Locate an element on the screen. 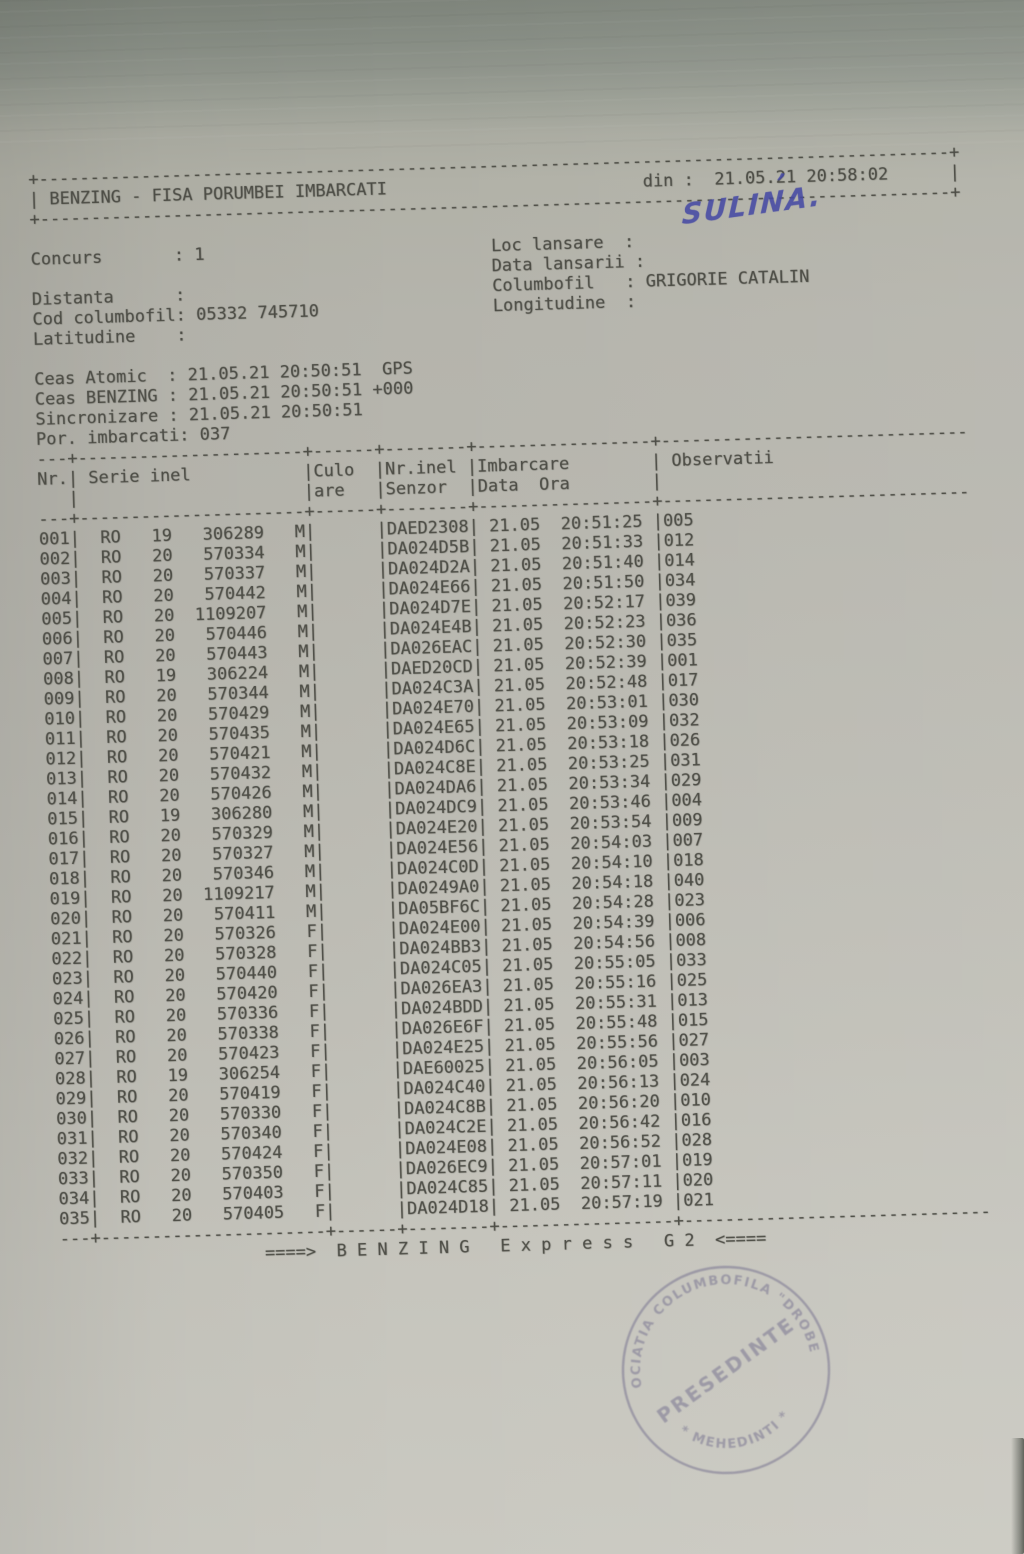 The height and width of the screenshot is (1554, 1024). stamp-outer-ring is located at coordinates (726, 1370).